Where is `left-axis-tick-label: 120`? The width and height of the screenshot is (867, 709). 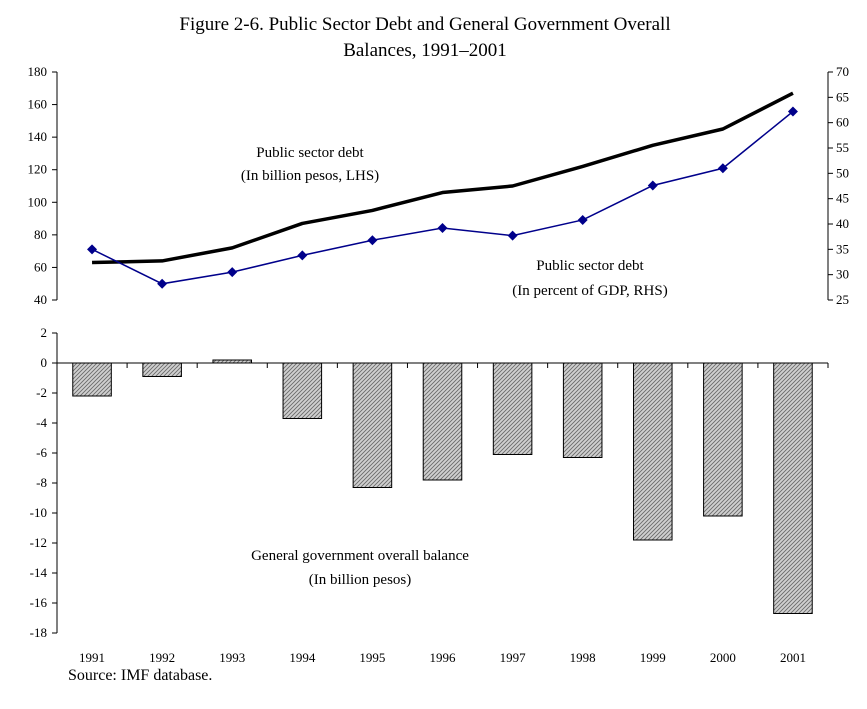 left-axis-tick-label: 120 is located at coordinates (38, 169).